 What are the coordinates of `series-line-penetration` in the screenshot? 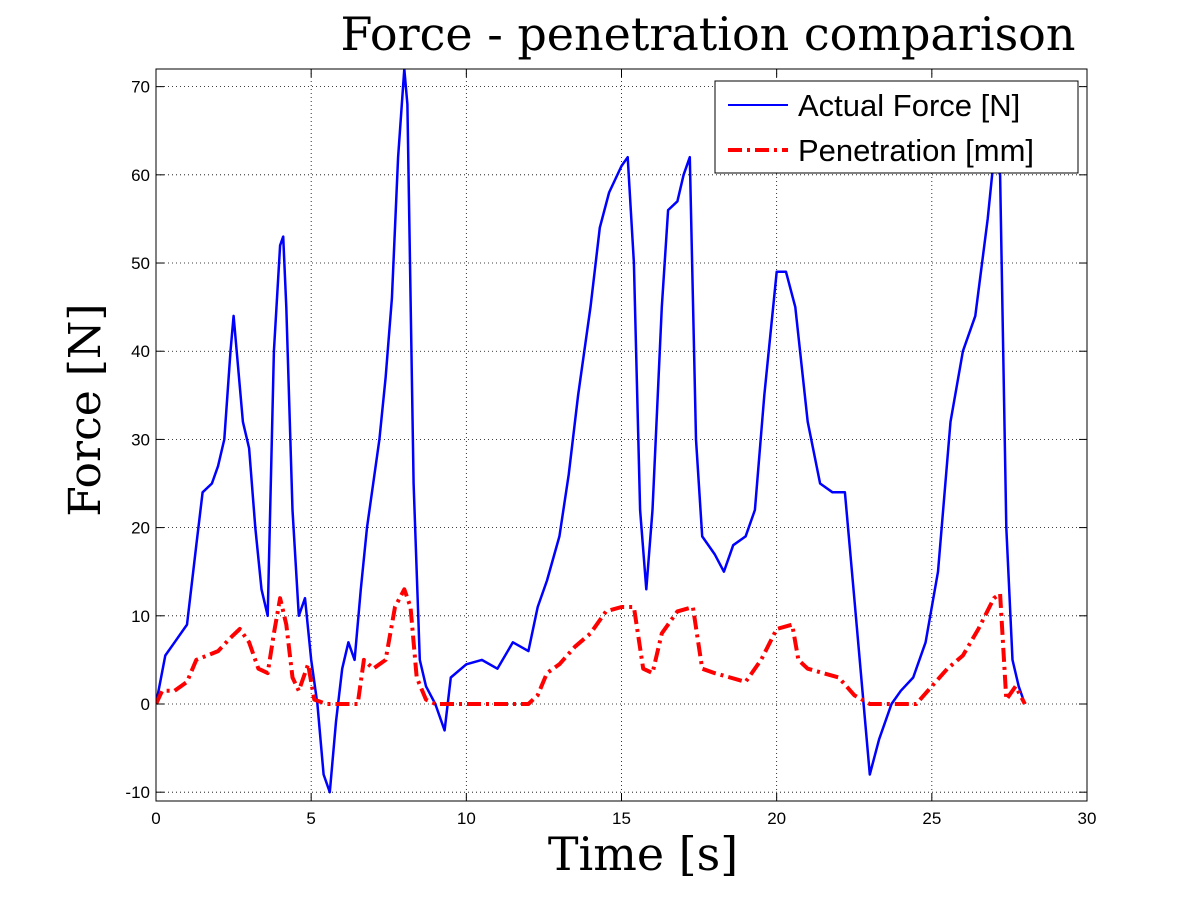 It's located at (591, 646).